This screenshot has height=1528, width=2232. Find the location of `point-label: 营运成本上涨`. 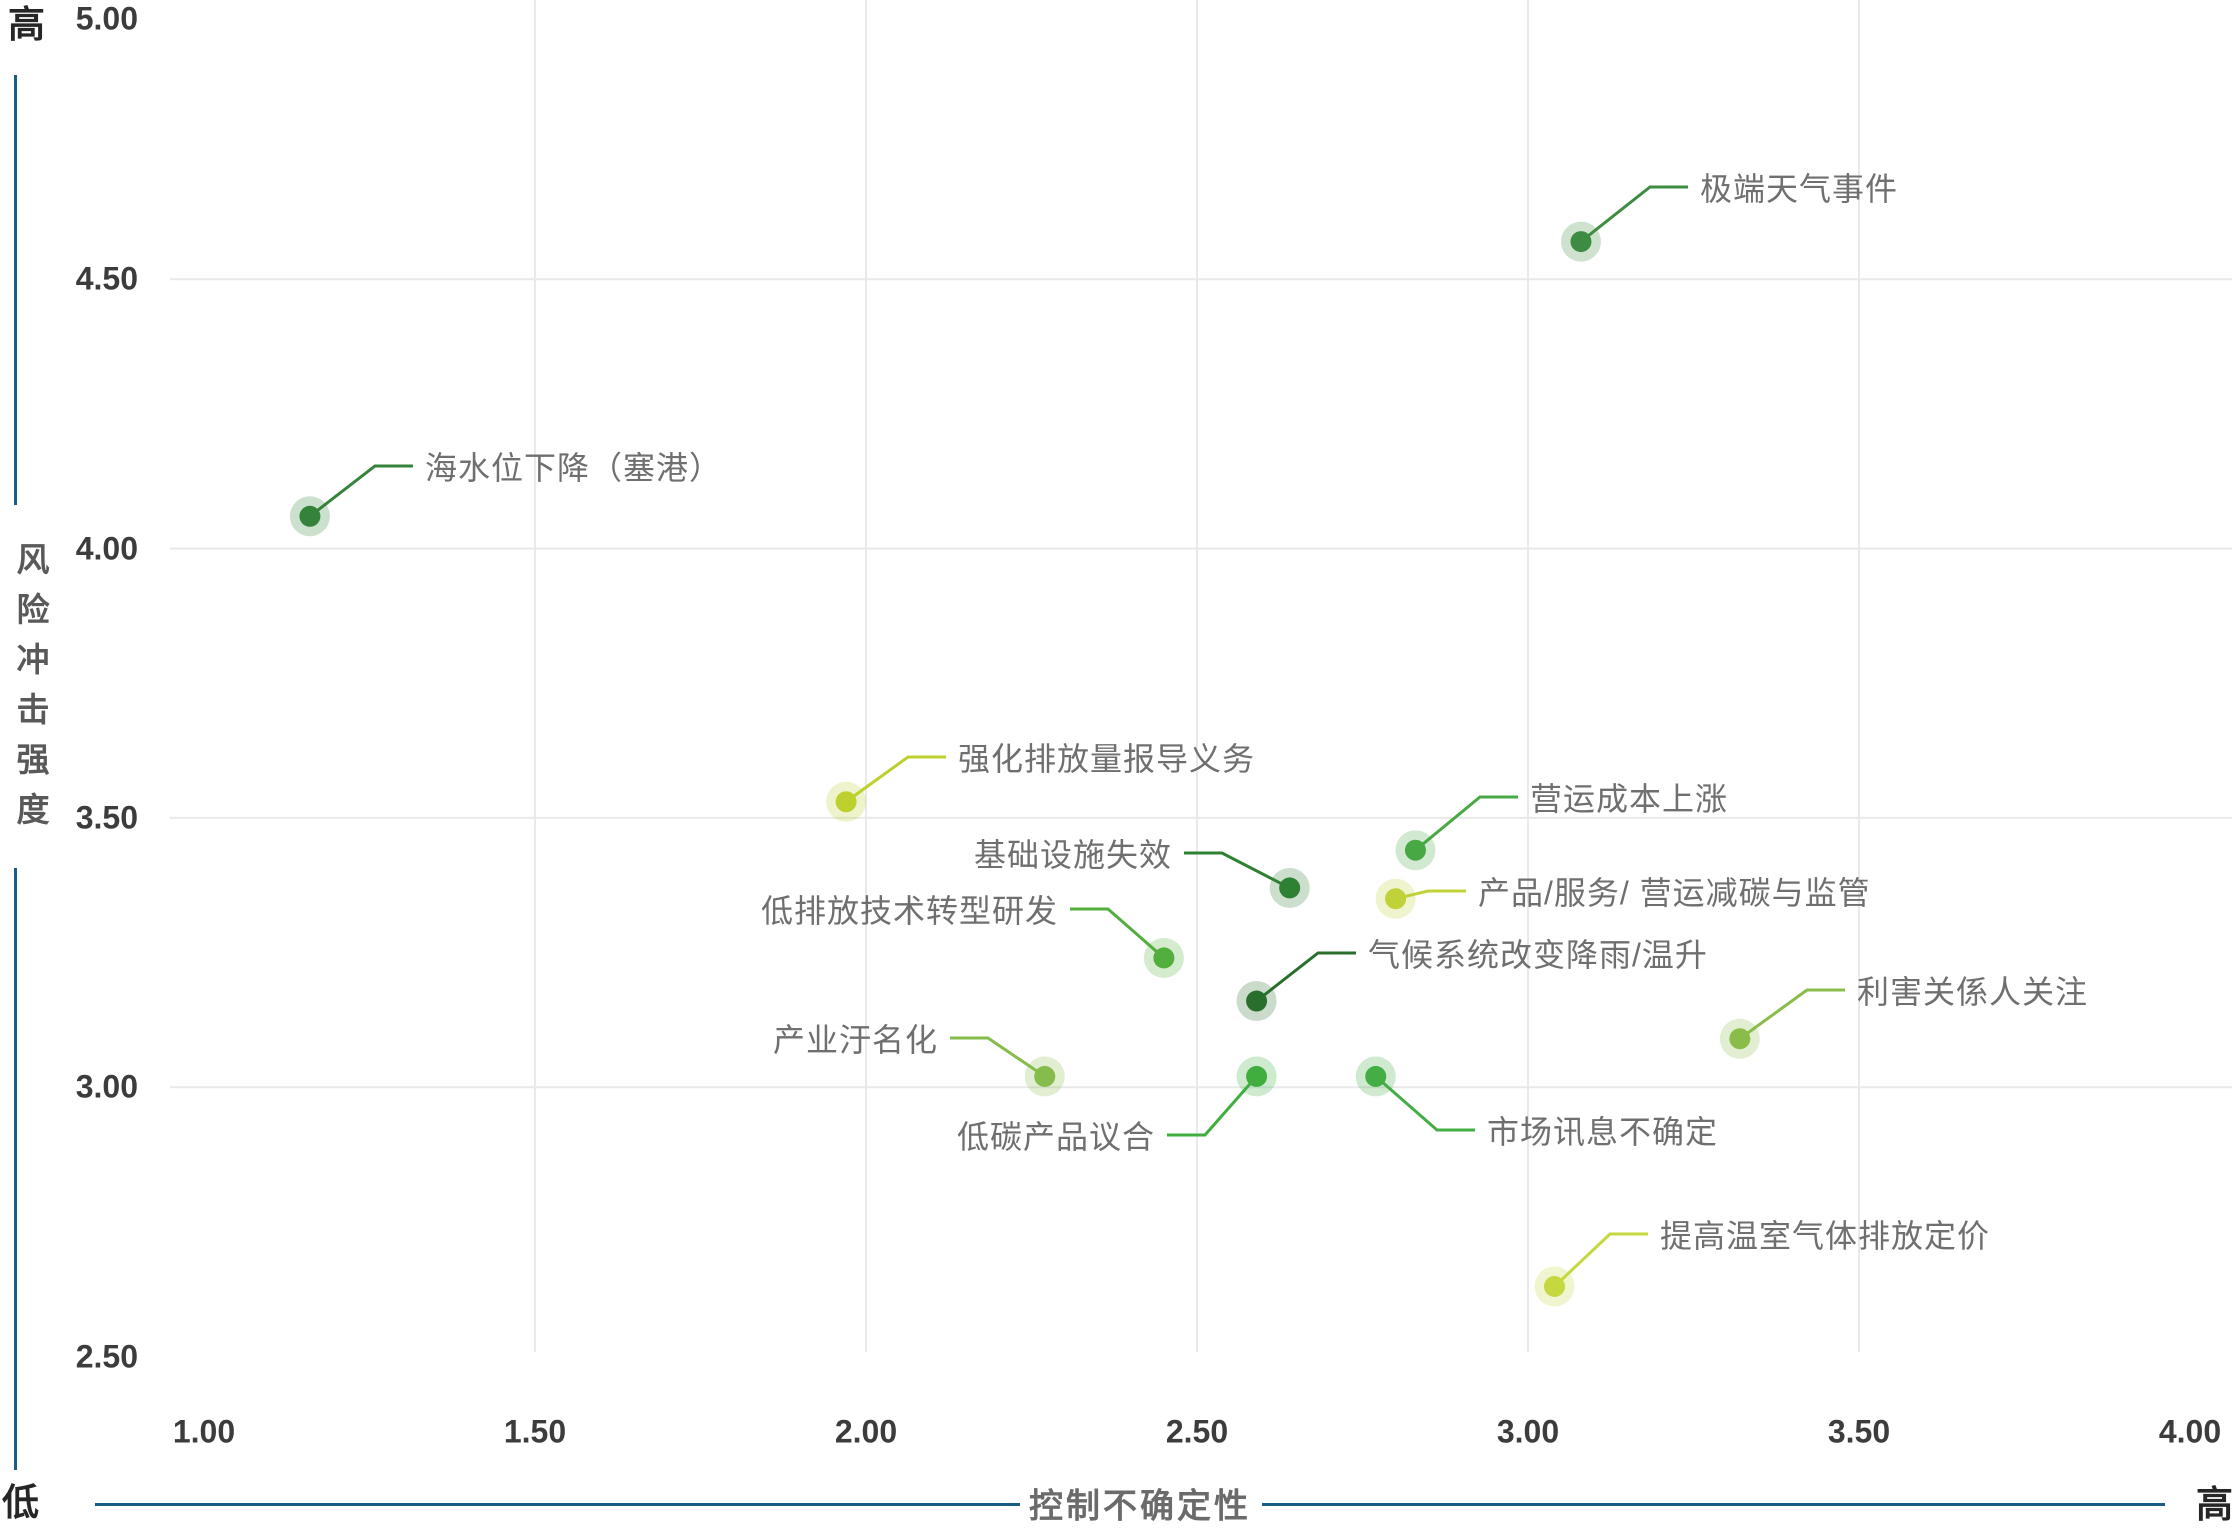

point-label: 营运成本上涨 is located at coordinates (1629, 799).